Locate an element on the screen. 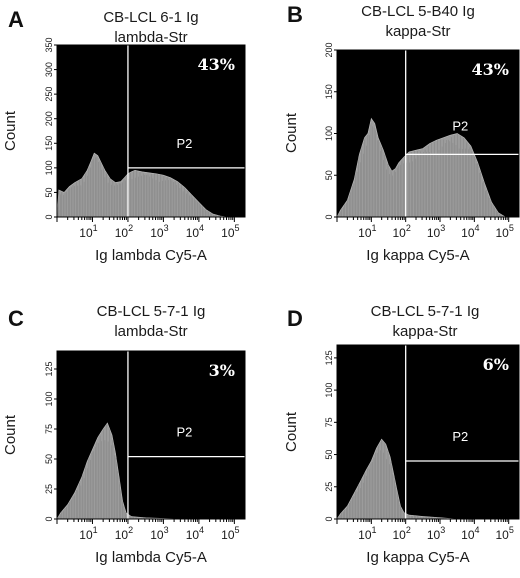  chart-title-line1: CB-LCL 6-1 Ig is located at coordinates (150, 17).